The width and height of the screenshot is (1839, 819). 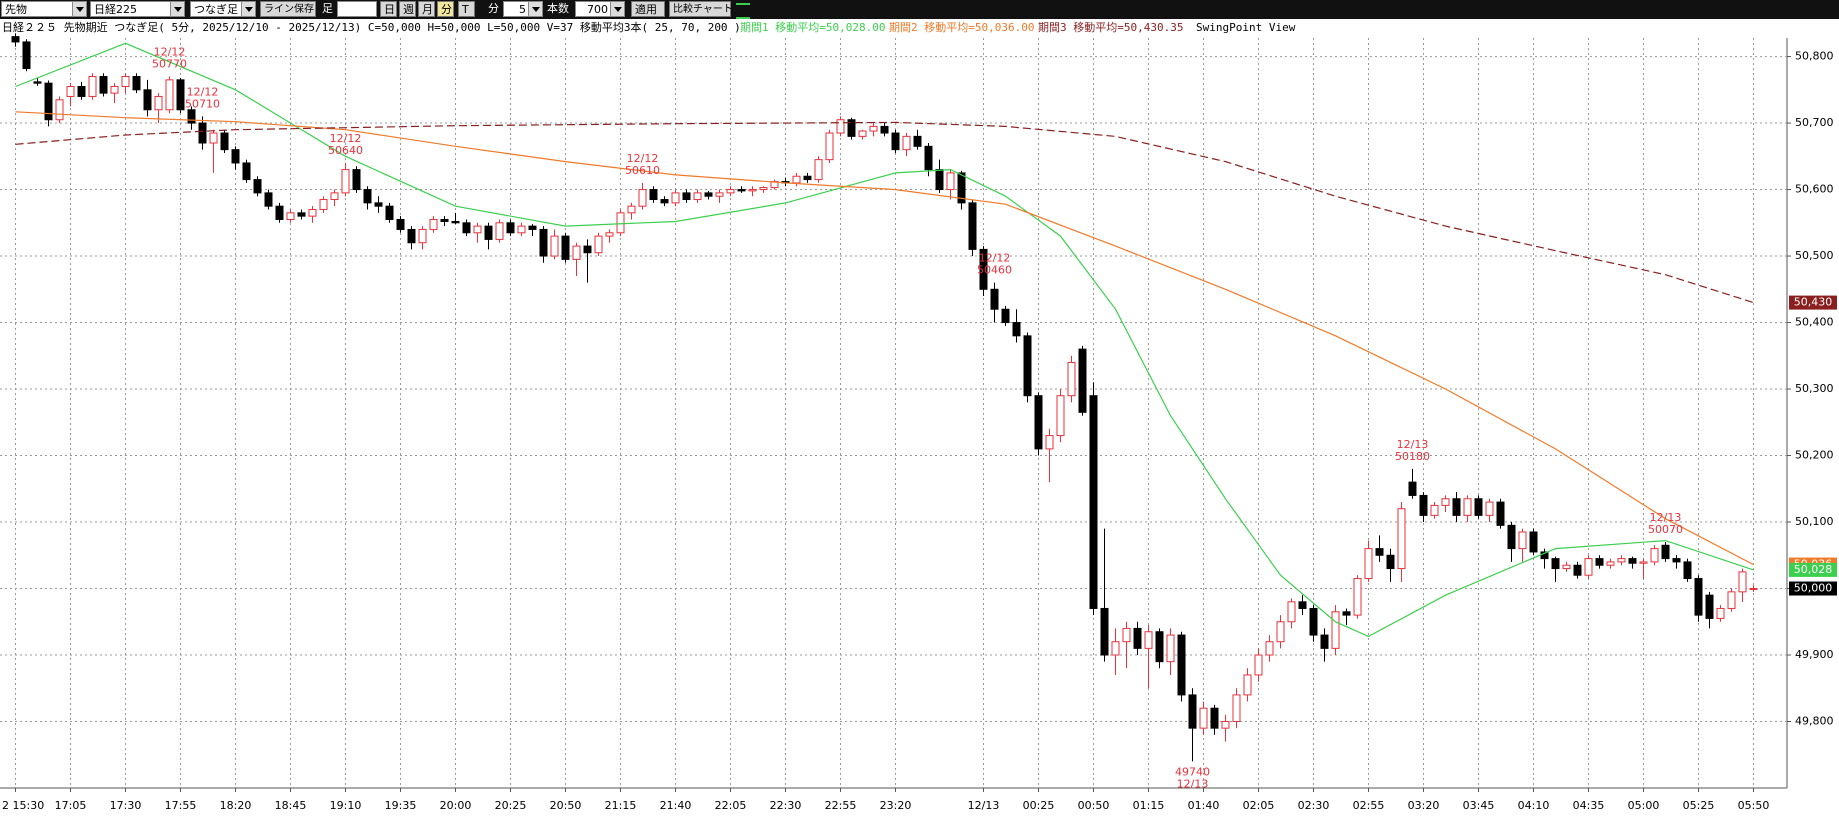 I want to click on ashi-input, so click(x=357, y=9).